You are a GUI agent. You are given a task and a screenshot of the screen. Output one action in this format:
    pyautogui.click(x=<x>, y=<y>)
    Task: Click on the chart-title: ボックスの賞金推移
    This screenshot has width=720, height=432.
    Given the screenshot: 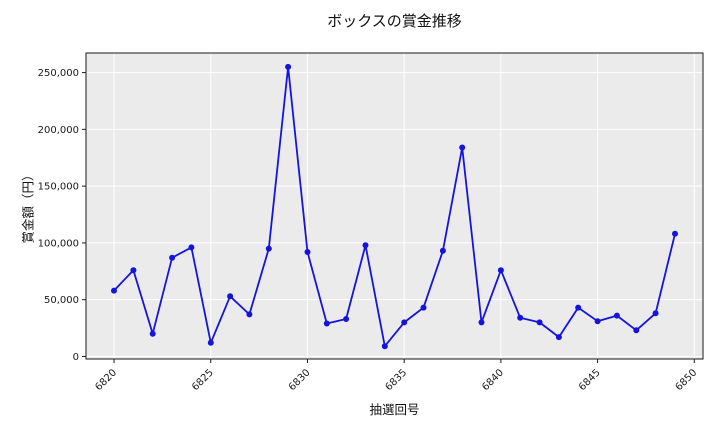 What is the action you would take?
    pyautogui.click(x=394, y=21)
    